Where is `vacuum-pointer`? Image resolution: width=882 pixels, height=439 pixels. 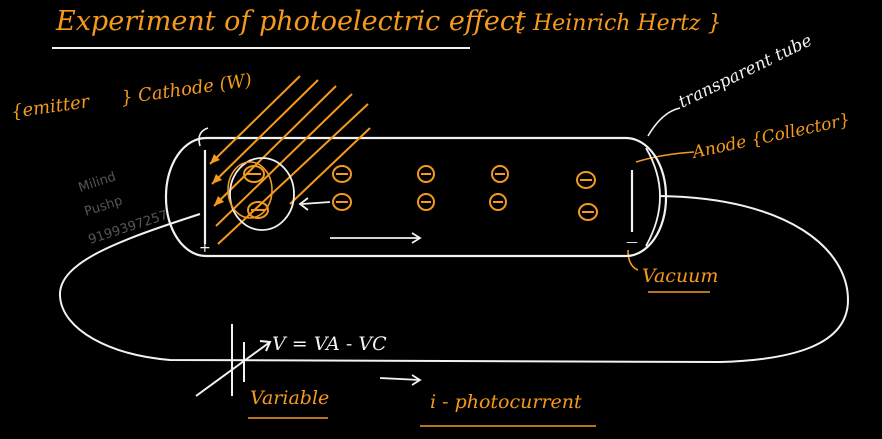
vacuum-pointer is located at coordinates (633, 260).